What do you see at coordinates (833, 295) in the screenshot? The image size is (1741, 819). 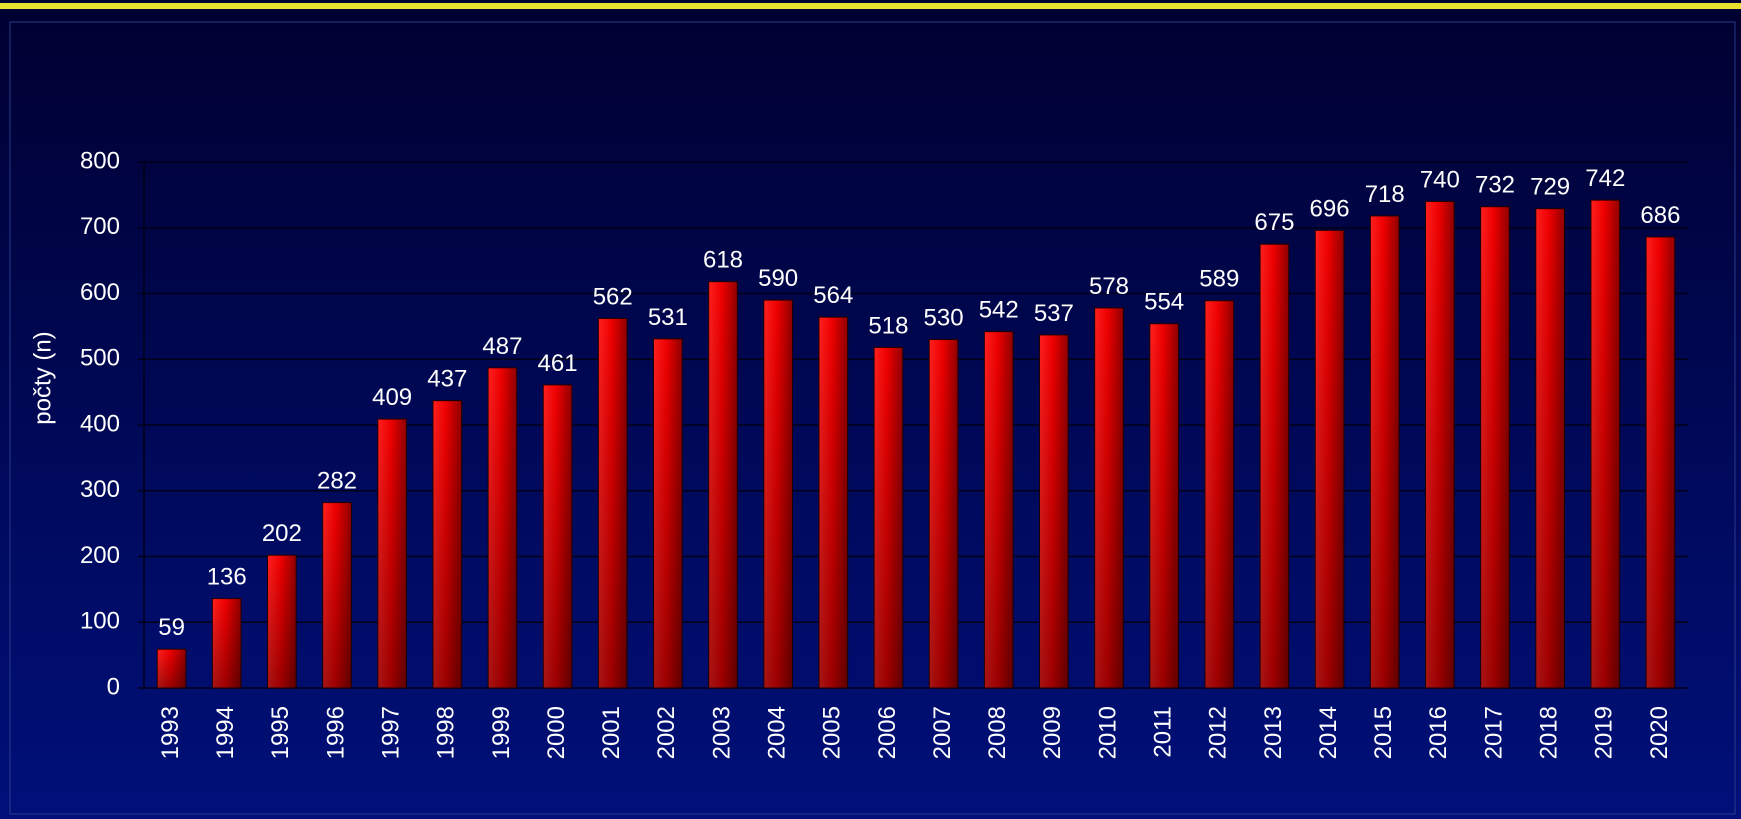 I see `value-label: 564` at bounding box center [833, 295].